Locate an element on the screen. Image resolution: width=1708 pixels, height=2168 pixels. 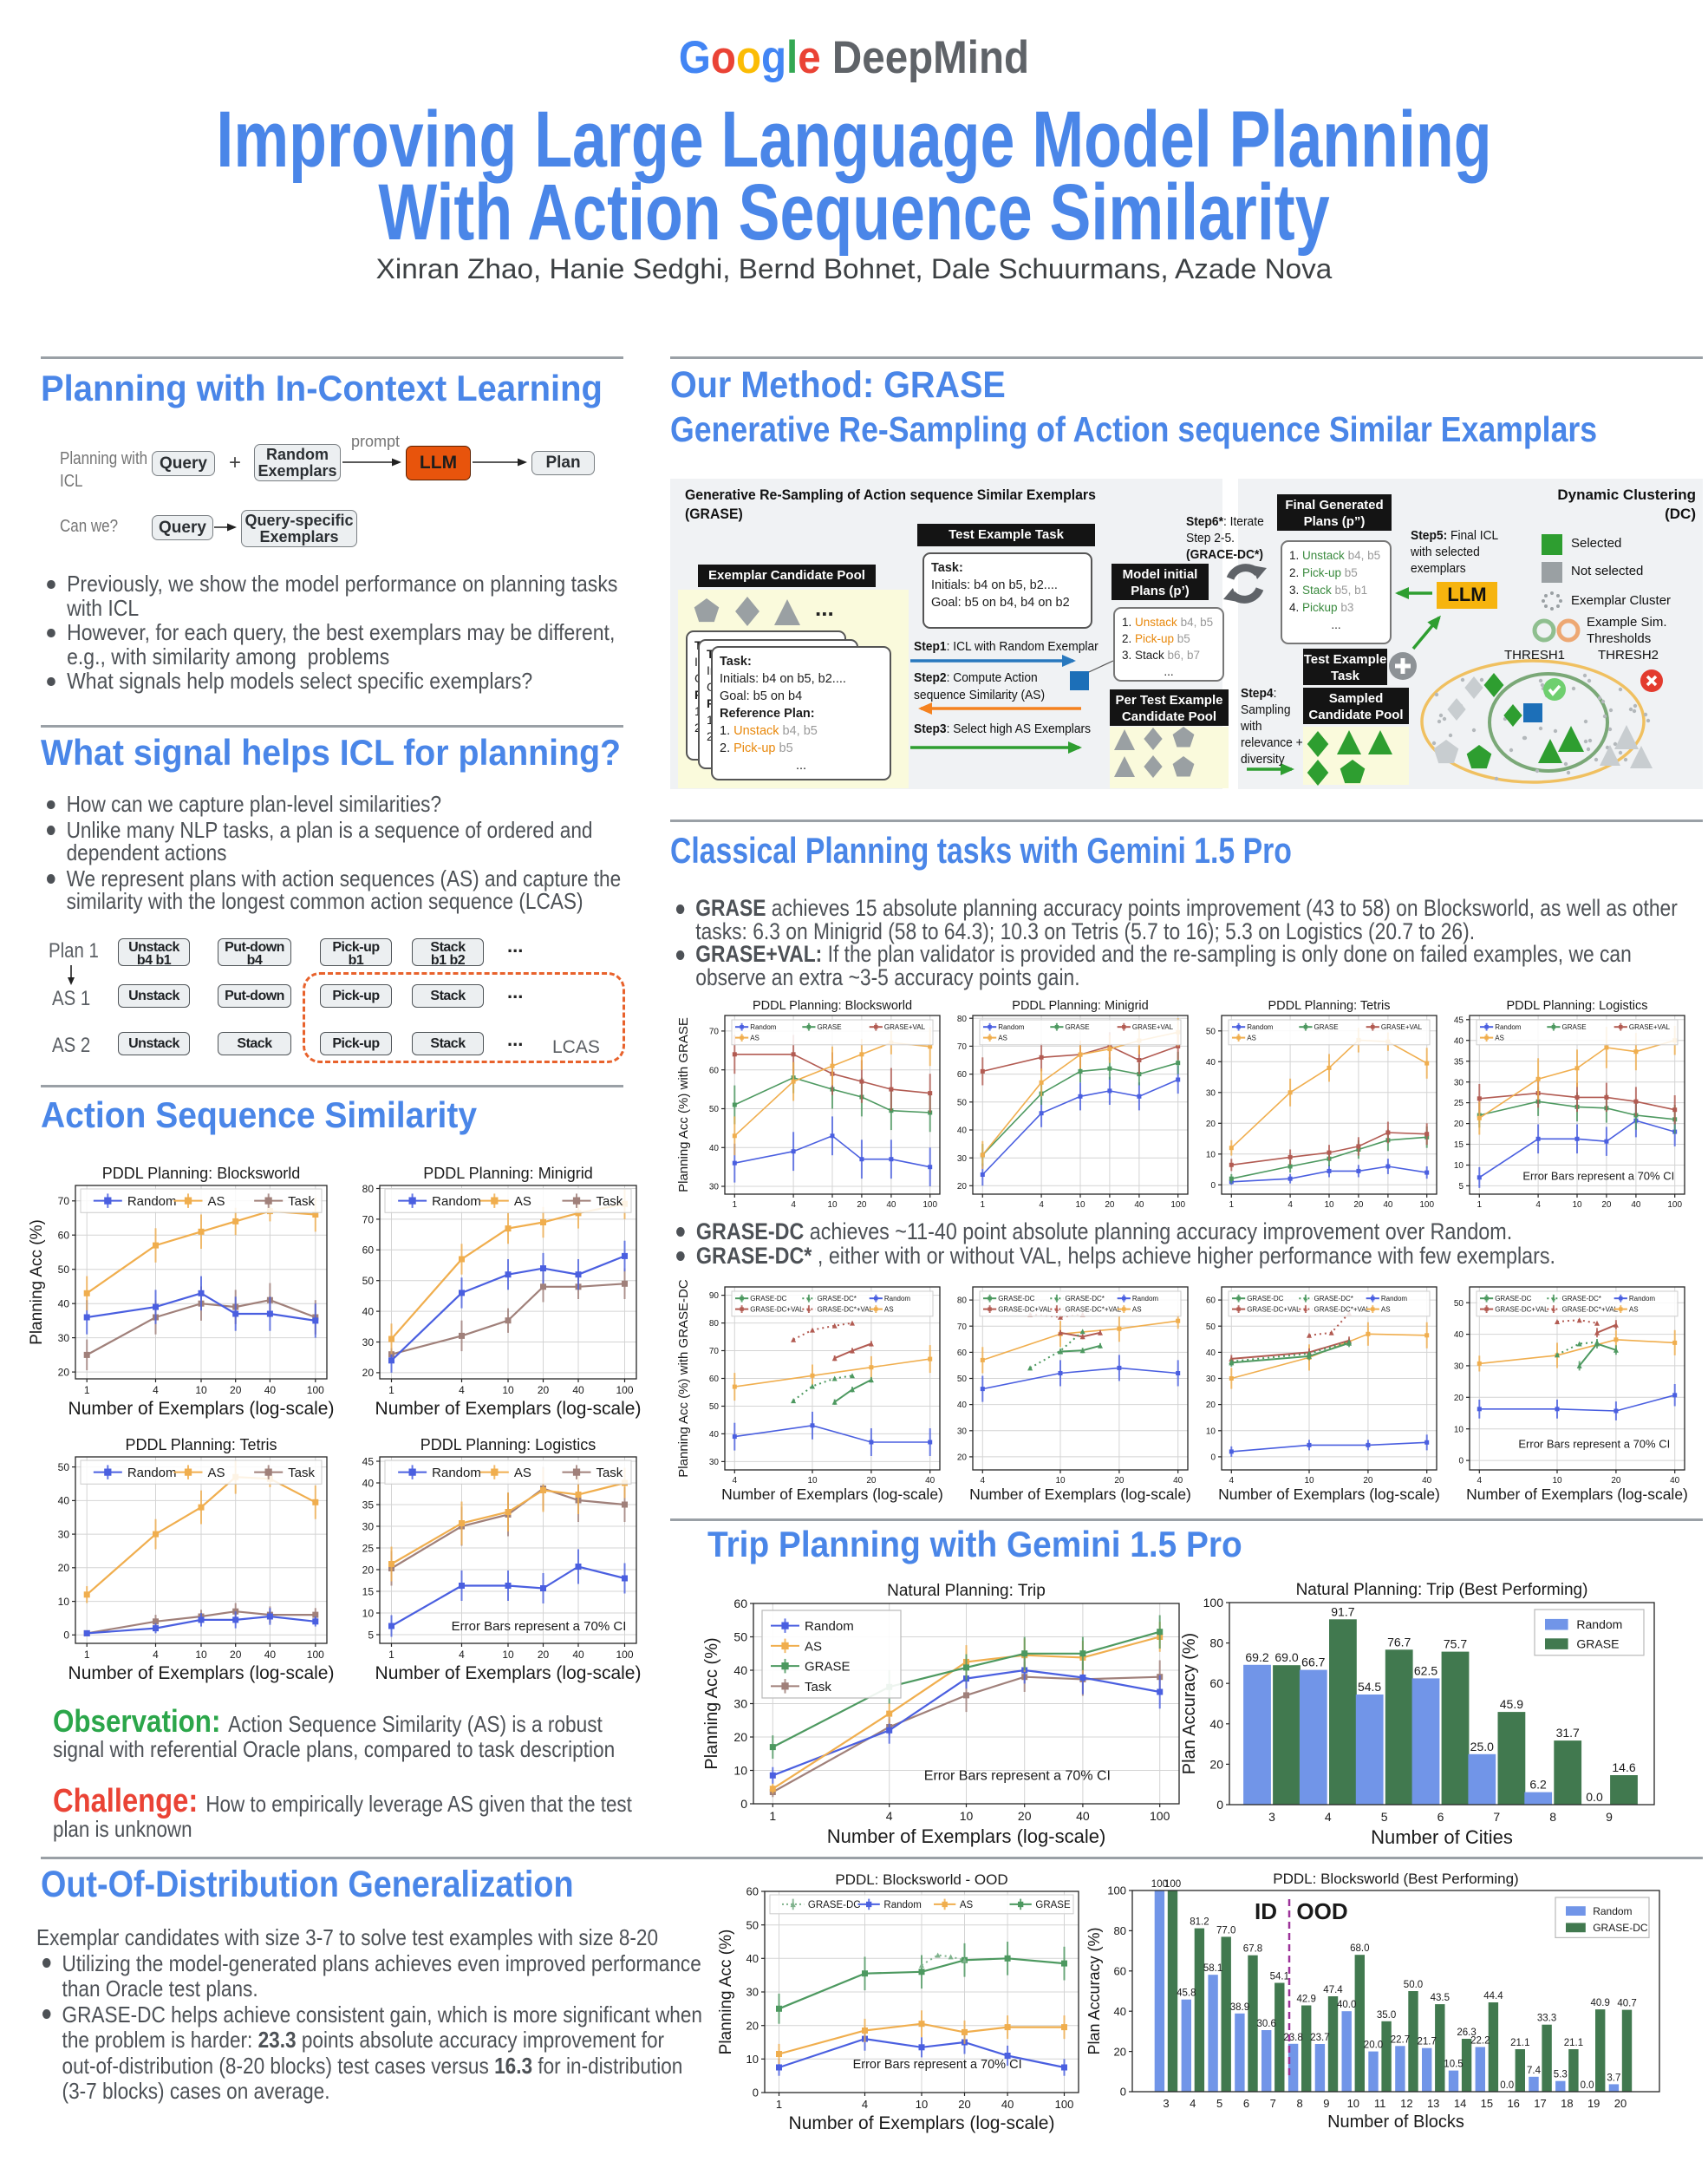
svg-text: 18 is located at coordinates (1567, 2103).